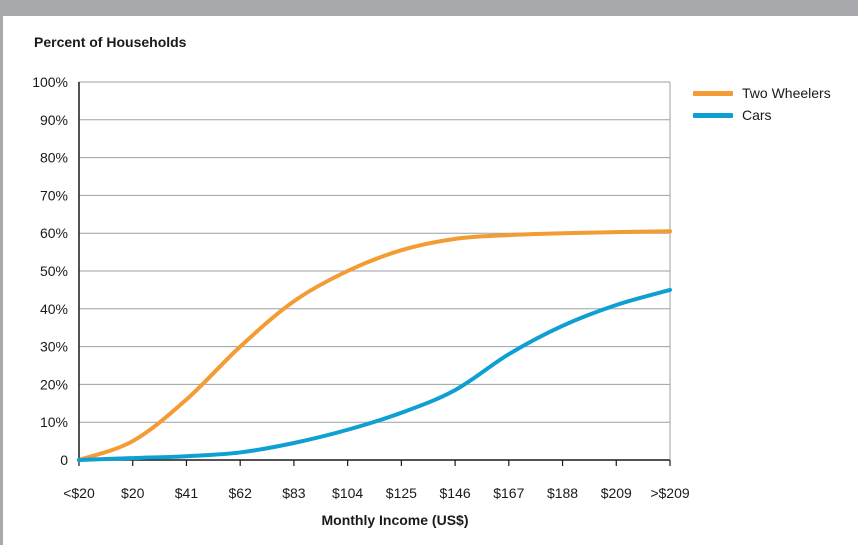 Image resolution: width=858 pixels, height=545 pixels. I want to click on x-tick-label: $125, so click(401, 493).